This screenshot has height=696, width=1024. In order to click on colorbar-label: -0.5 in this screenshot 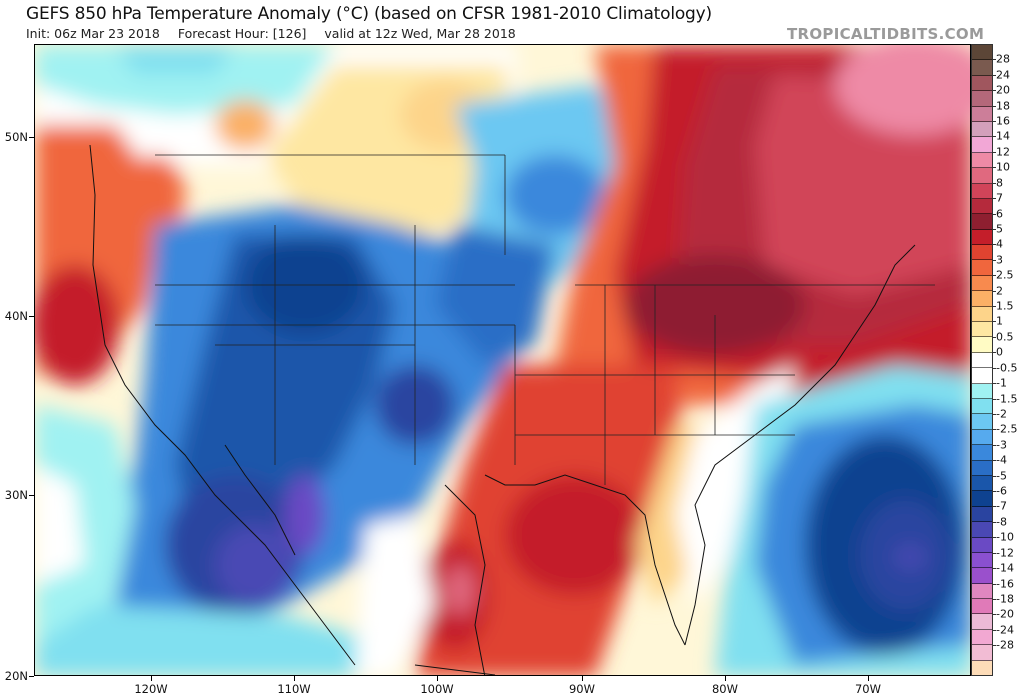, I will do `click(1007, 368)`.